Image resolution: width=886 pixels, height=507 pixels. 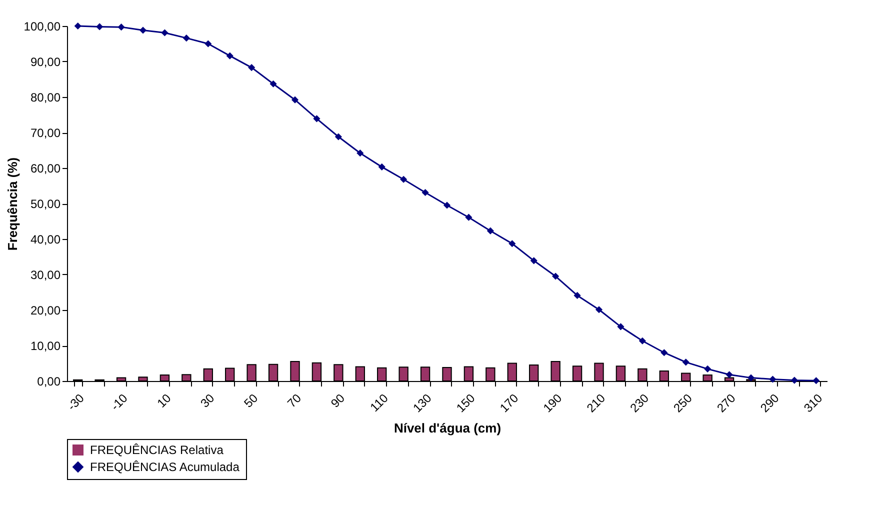 I want to click on y-tick-label: 50,00, so click(x=45, y=204).